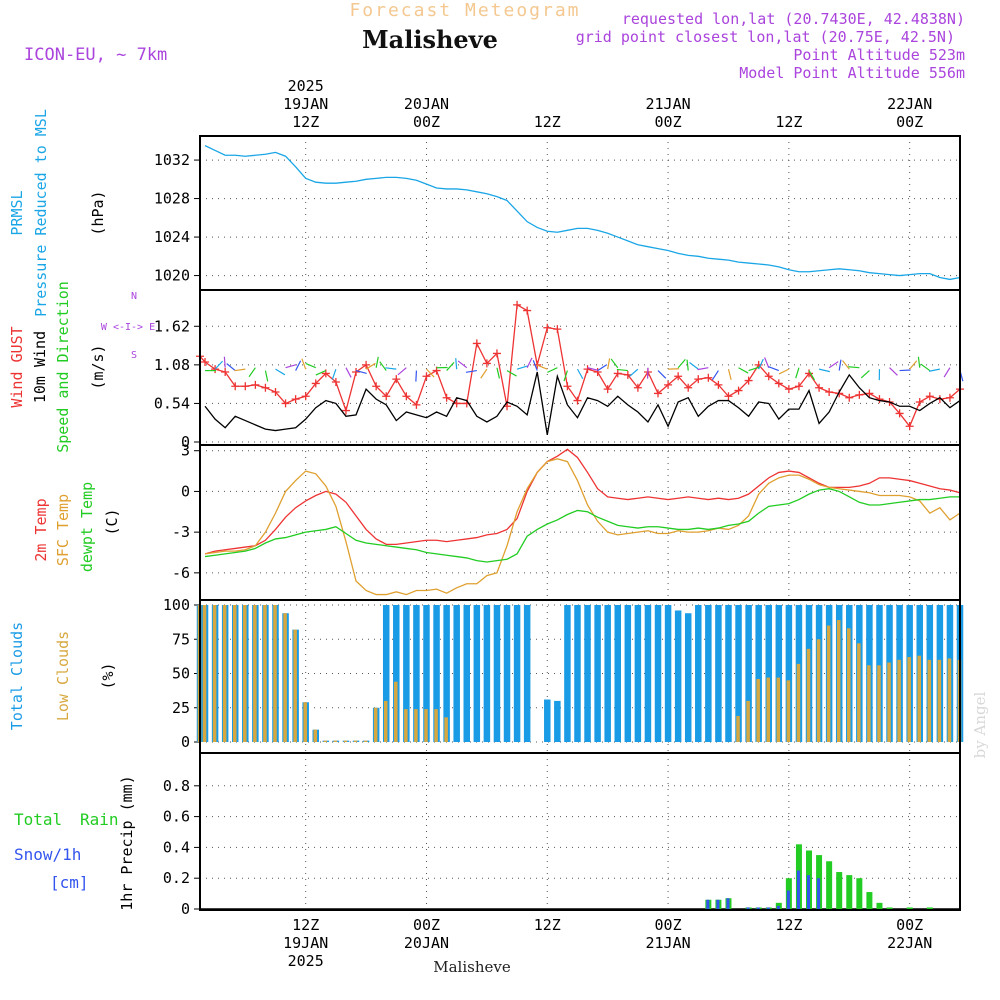 The width and height of the screenshot is (1000, 1000). Describe the element at coordinates (472, 967) in the screenshot. I see `footer-location: Malisheve` at that location.